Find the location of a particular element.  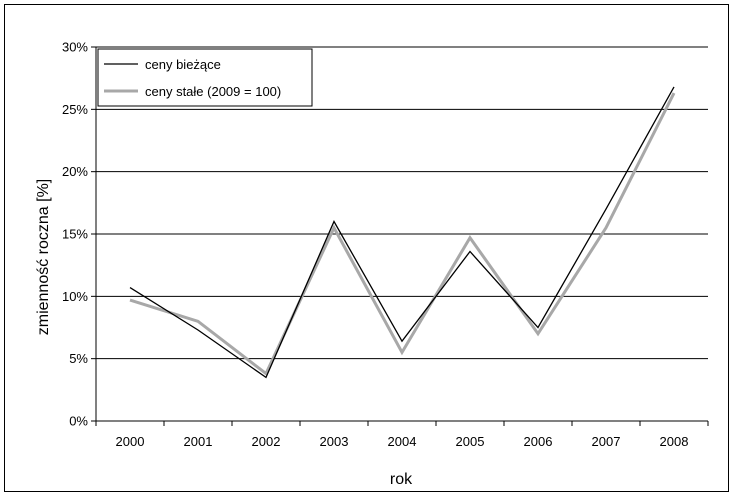

legend-label-ceny-biezace: ceny bieżące is located at coordinates (183, 64).